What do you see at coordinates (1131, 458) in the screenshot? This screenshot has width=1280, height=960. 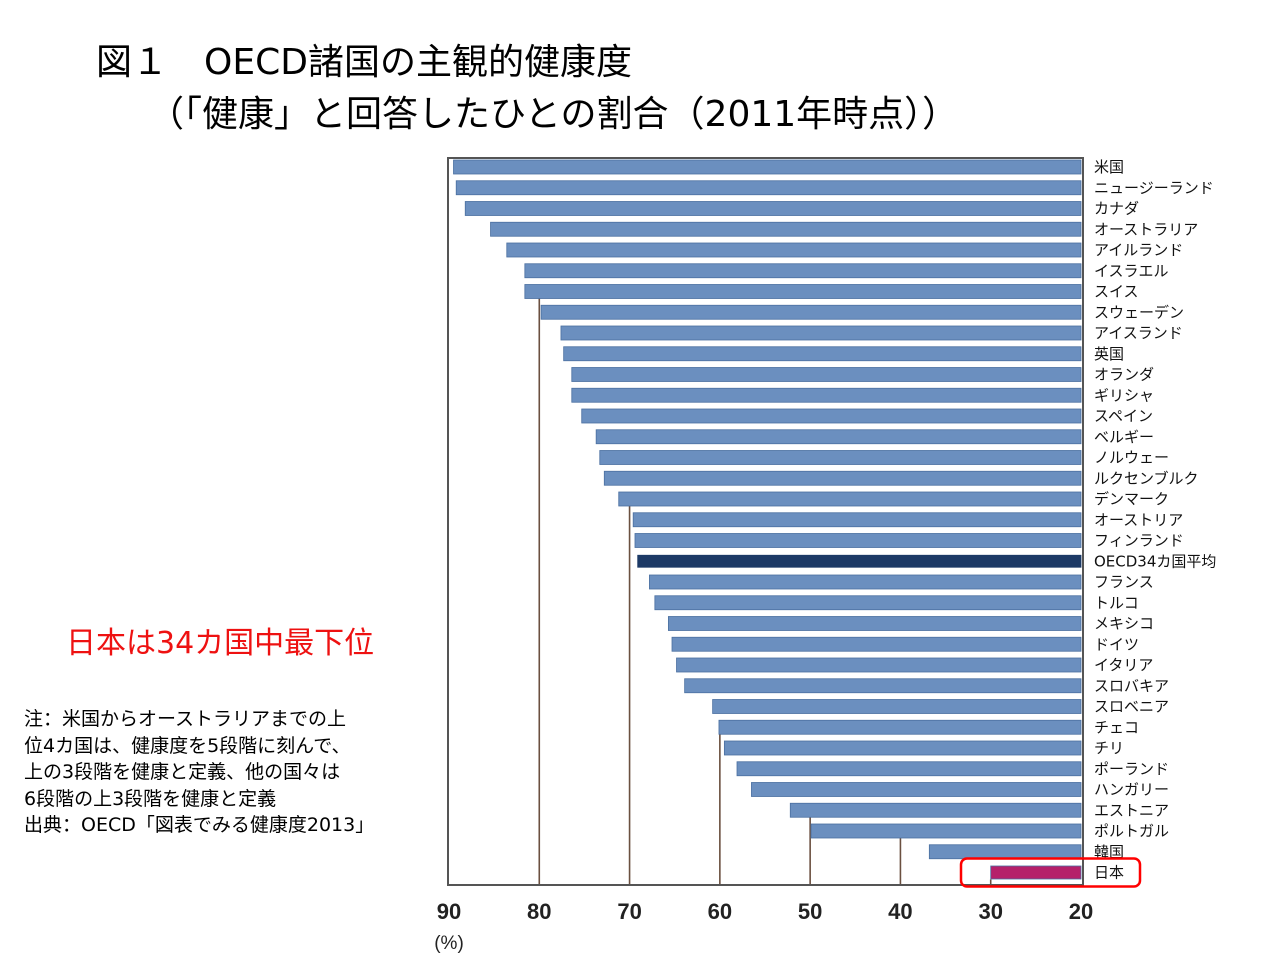 I see `category-label: ノルウェー` at bounding box center [1131, 458].